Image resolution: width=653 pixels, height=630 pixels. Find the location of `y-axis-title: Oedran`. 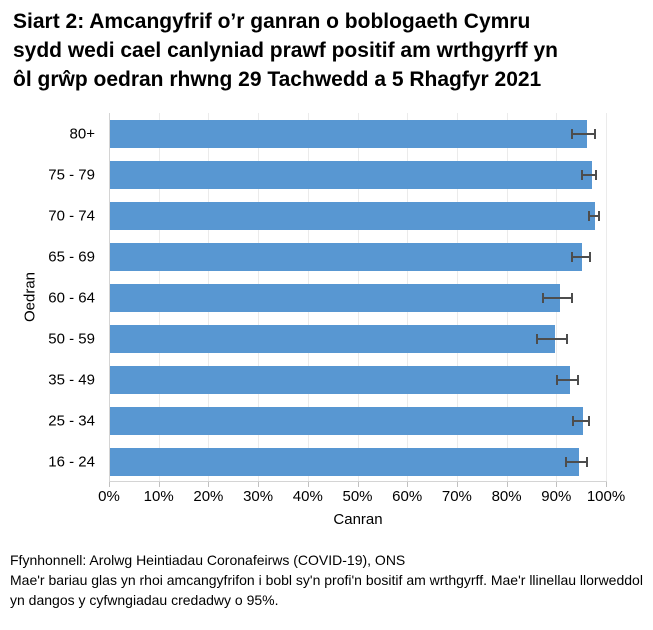

y-axis-title: Oedran is located at coordinates (30, 297).